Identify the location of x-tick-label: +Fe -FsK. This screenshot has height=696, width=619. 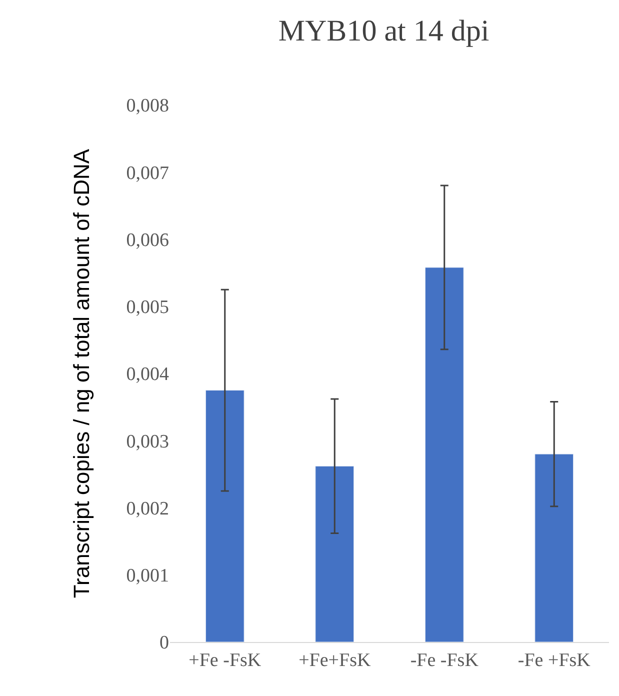
(225, 660).